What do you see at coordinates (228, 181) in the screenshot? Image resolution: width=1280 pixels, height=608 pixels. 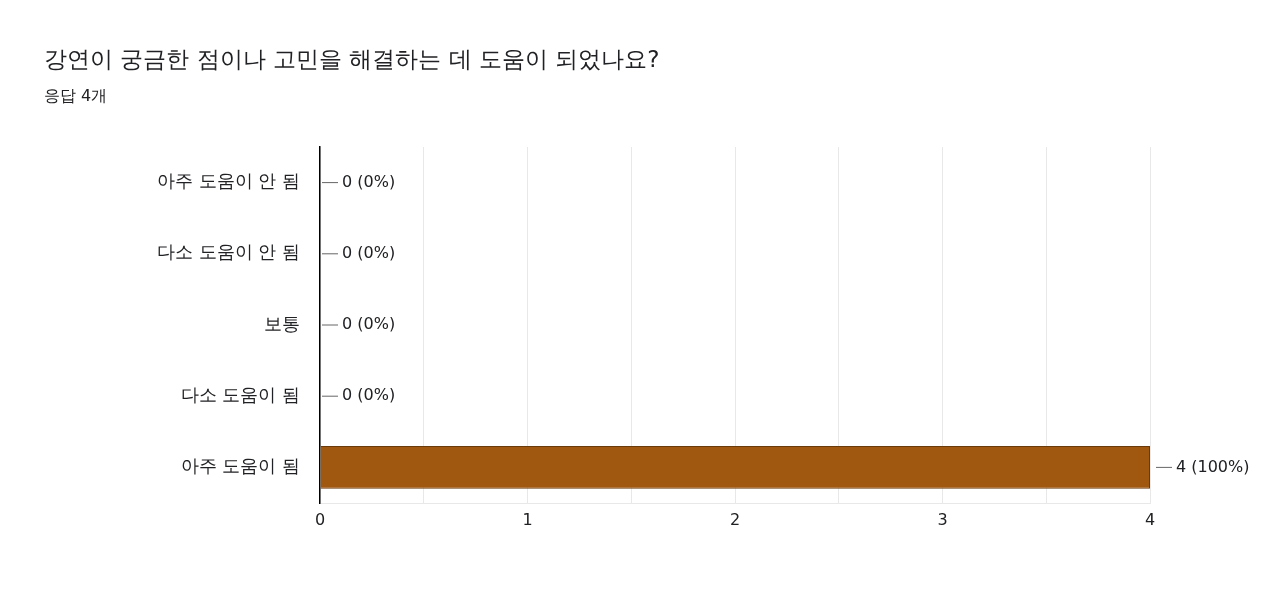 I see `y-tick-label: 아주 도움이 안 됨` at bounding box center [228, 181].